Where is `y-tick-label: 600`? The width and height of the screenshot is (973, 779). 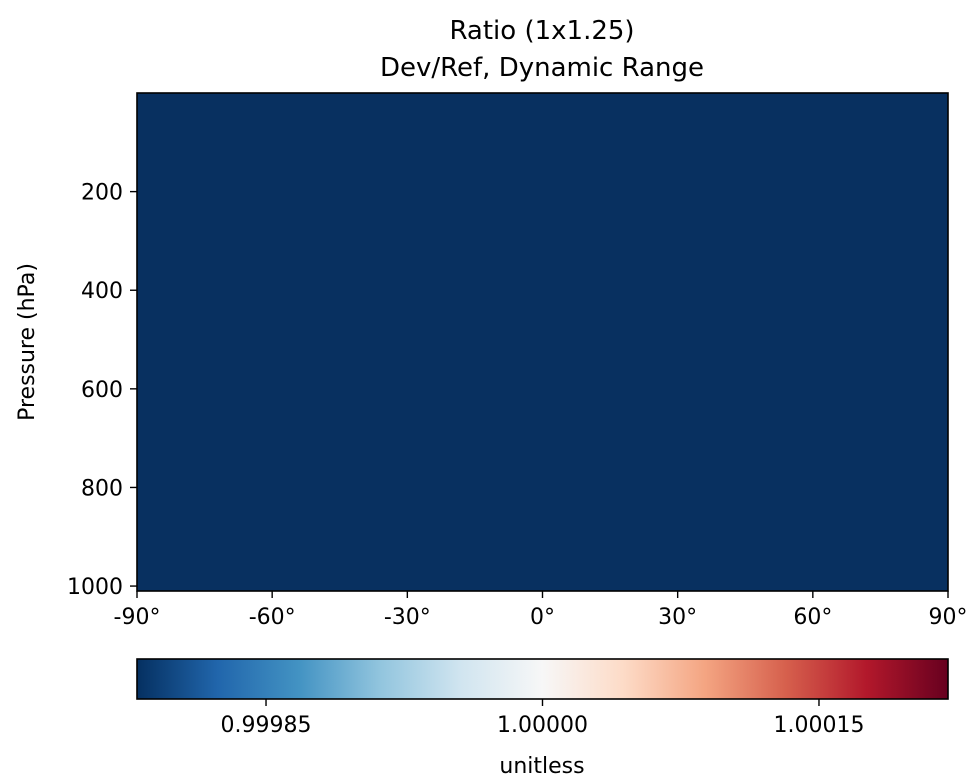 y-tick-label: 600 is located at coordinates (102, 390).